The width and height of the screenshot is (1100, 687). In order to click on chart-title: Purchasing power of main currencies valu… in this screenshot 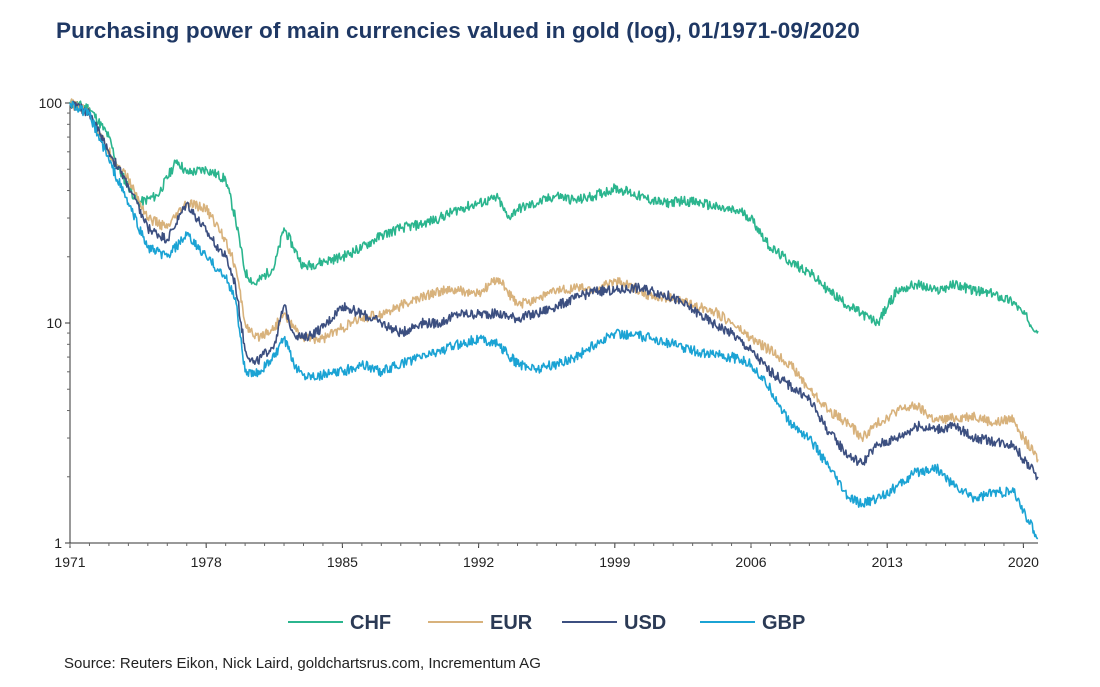, I will do `click(458, 30)`.